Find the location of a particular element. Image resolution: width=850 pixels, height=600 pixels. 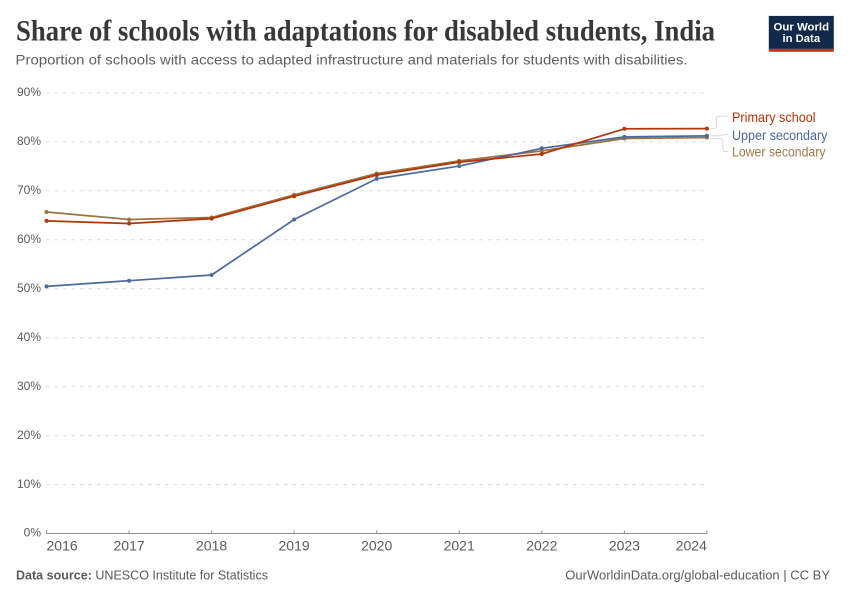

svg-text: 2024 is located at coordinates (691, 546).